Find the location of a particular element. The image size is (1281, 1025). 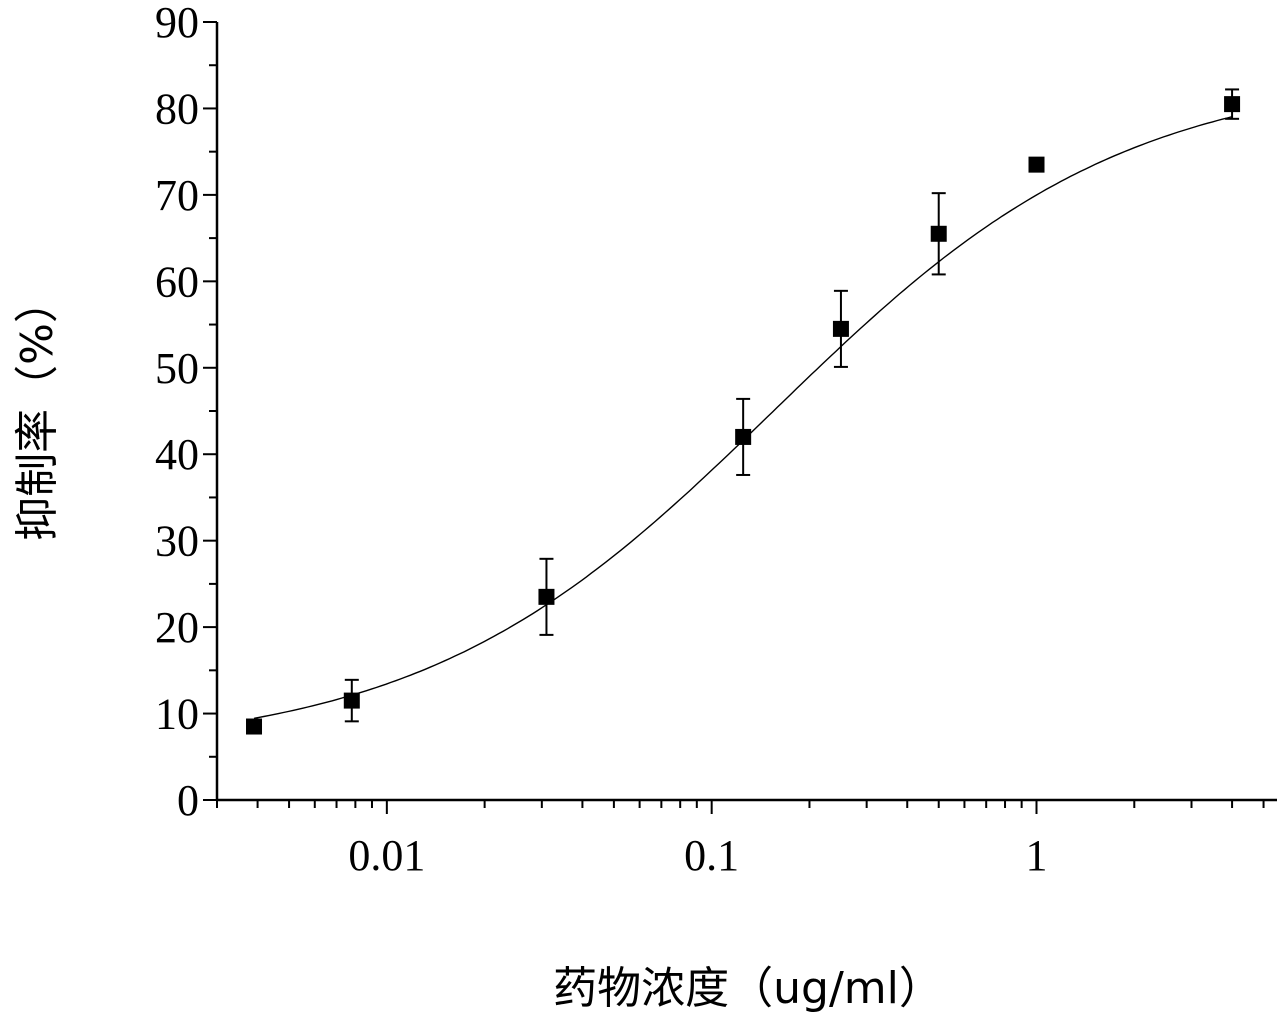

x-axis-title: 药物浓度（ug/ml） is located at coordinates (748, 988).